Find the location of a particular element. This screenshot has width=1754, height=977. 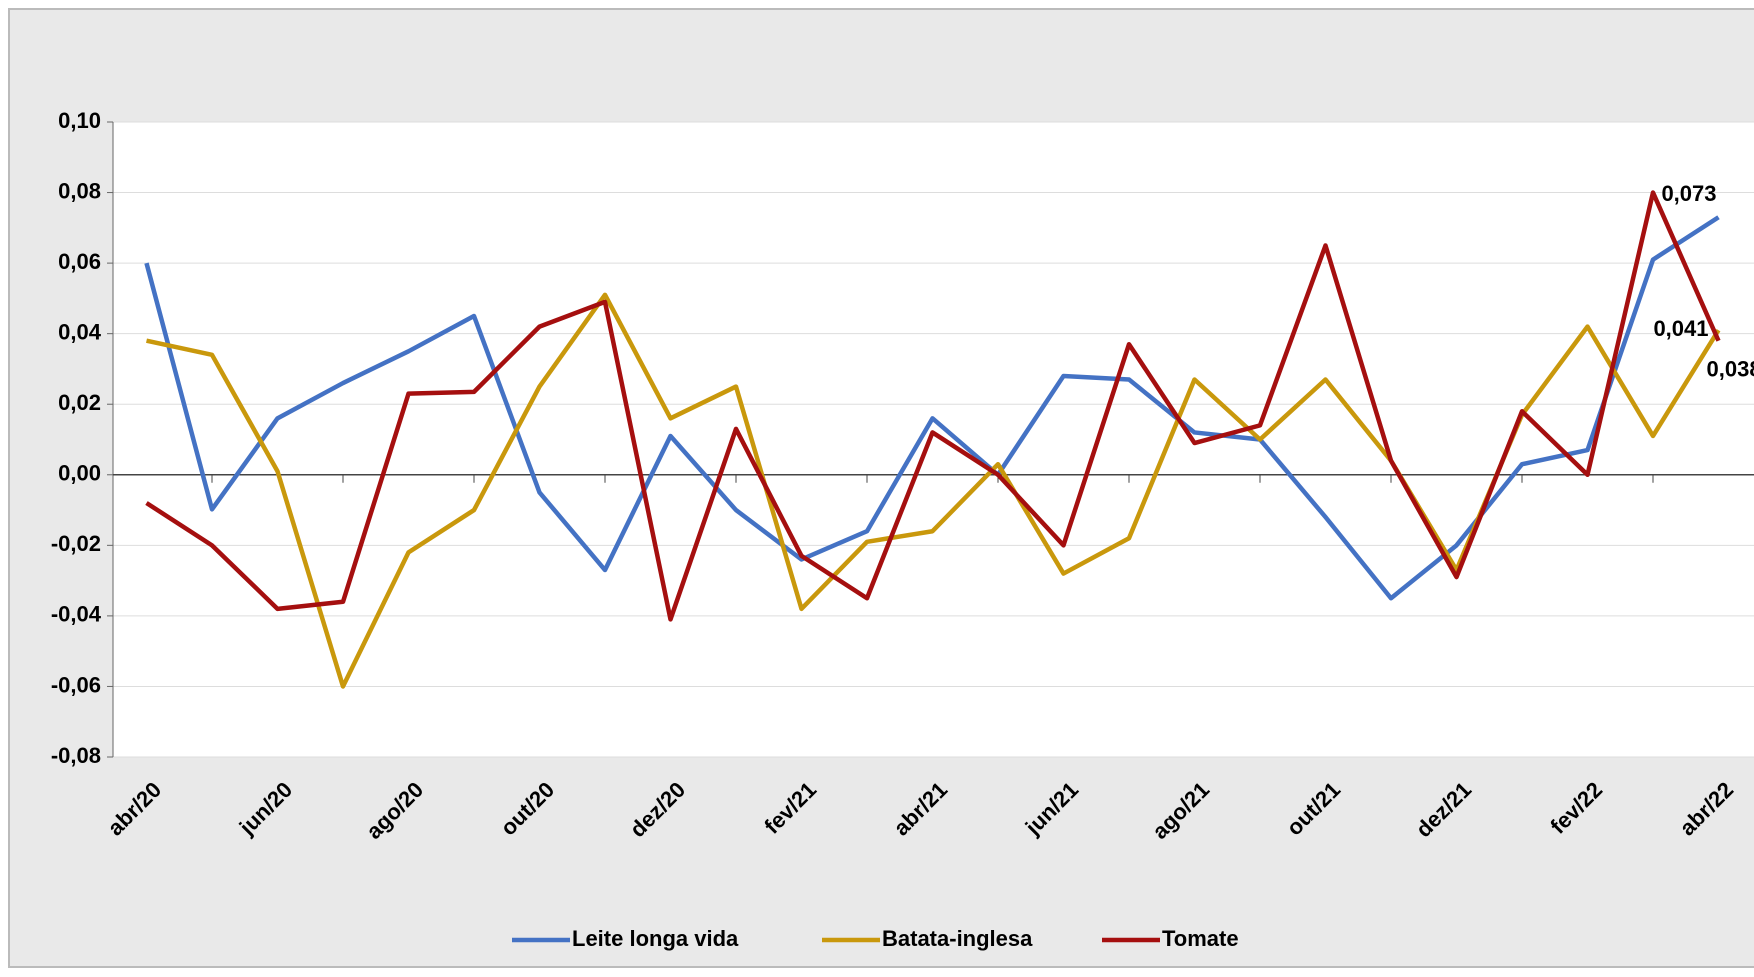

data-label: 0,038 is located at coordinates (1730, 369).